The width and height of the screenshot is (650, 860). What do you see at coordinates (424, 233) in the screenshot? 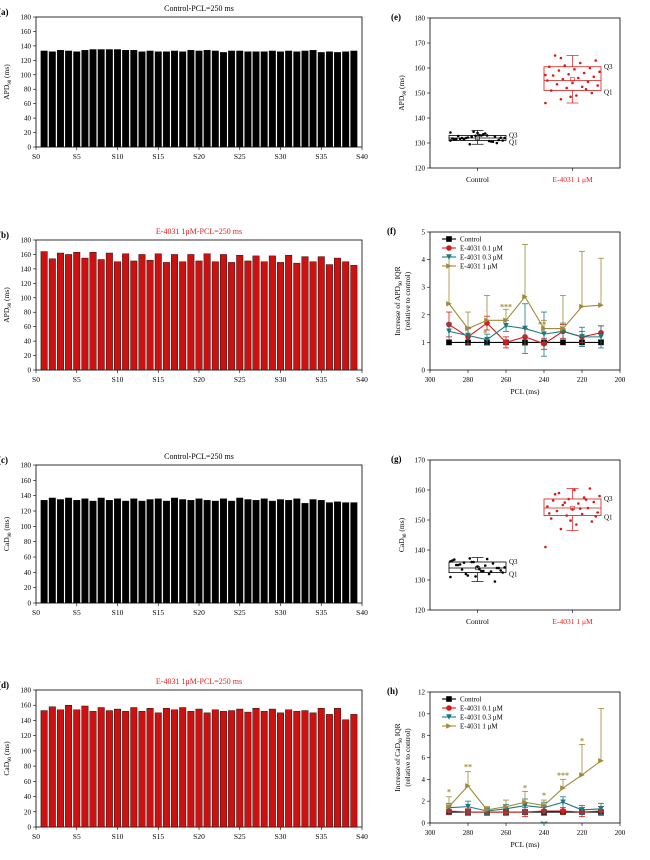
I see `y-tick-label: 5` at bounding box center [424, 233].